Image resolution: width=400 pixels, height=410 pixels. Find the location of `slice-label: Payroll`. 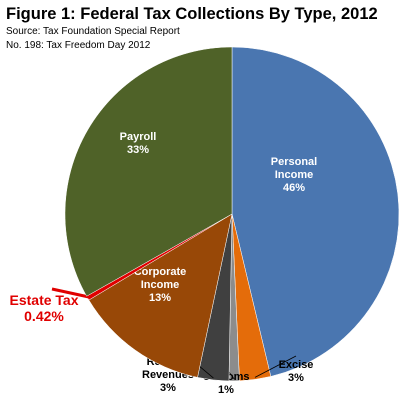

slice-label: Payroll is located at coordinates (138, 137).